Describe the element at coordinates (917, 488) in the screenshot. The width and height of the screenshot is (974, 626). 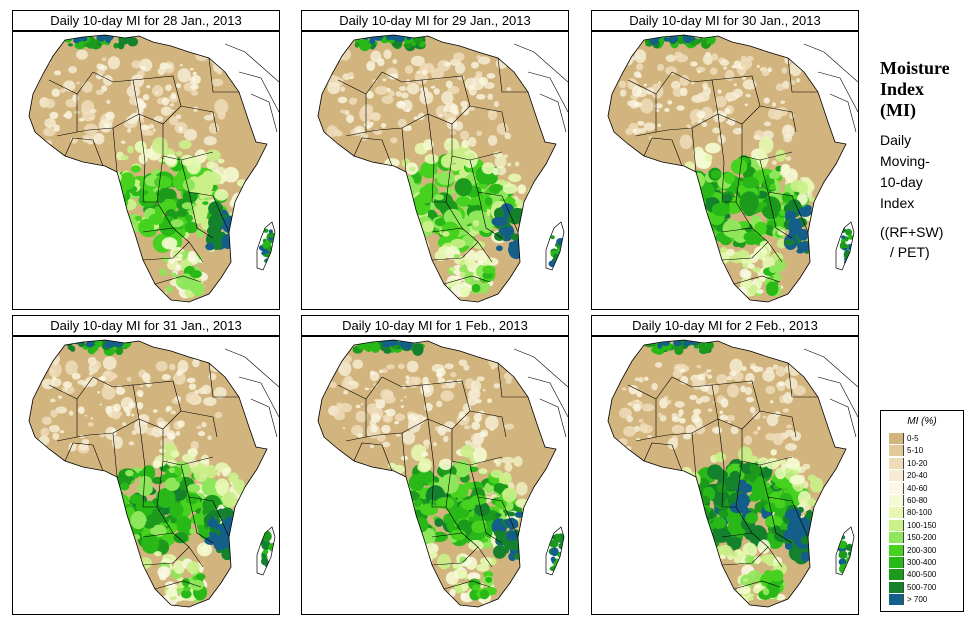
I see `key-label: 40-60` at that location.